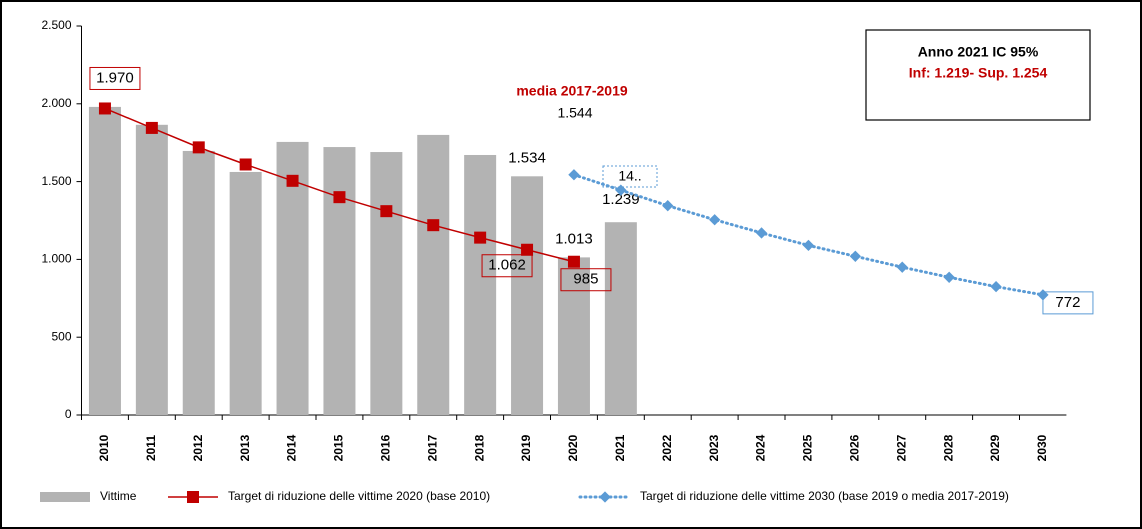 This screenshot has height=529, width=1142. Describe the element at coordinates (572, 91) in the screenshot. I see `annotation: media 2017-2019` at that location.